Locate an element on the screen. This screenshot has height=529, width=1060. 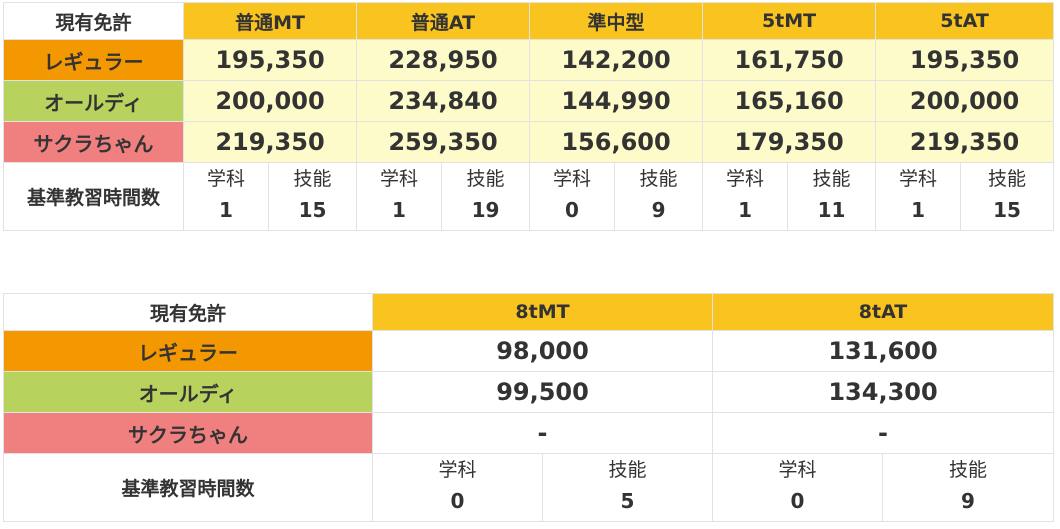
header-5t-at: 5tAT is located at coordinates (965, 21).